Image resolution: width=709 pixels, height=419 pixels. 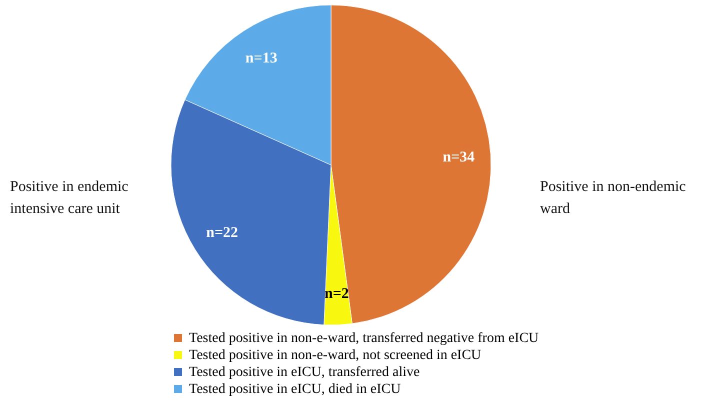 What do you see at coordinates (261, 58) in the screenshot?
I see `data-label: n=13` at bounding box center [261, 58].